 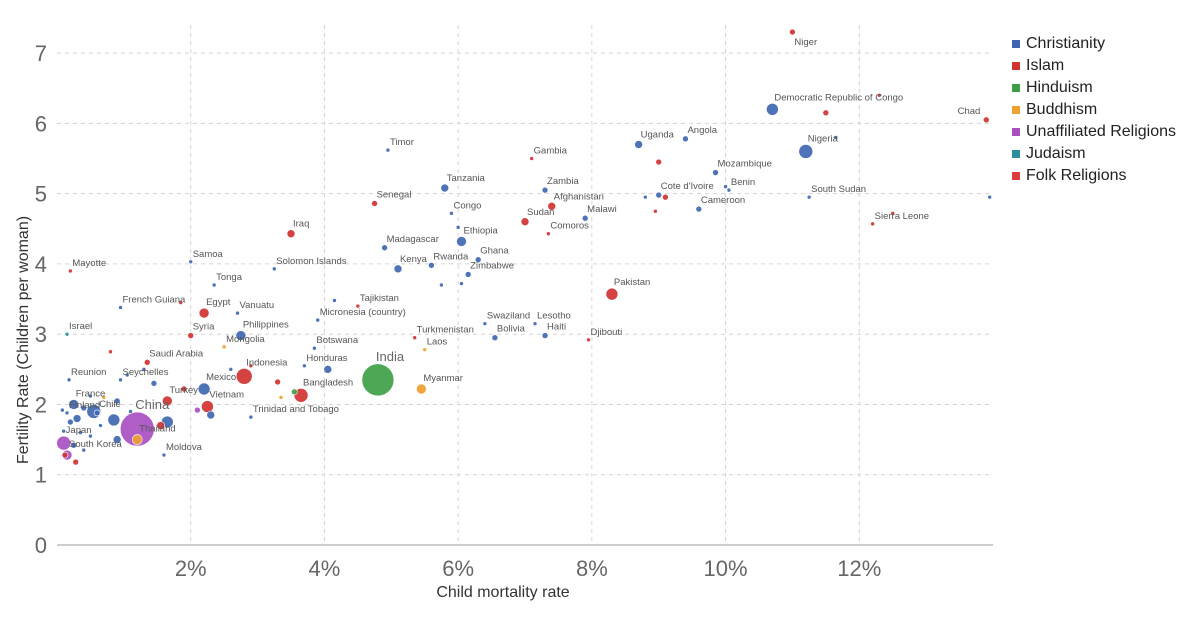 What do you see at coordinates (1094, 176) in the screenshot?
I see `legend-item: Folk Religions` at bounding box center [1094, 176].